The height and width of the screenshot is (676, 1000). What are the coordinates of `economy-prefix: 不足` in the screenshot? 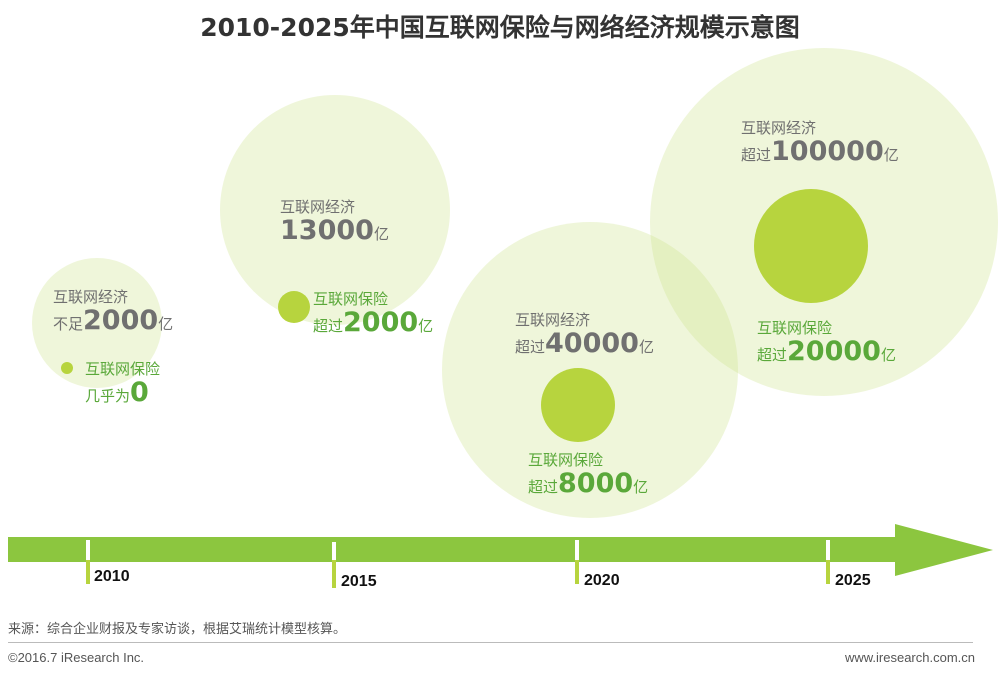 It's located at (68, 324).